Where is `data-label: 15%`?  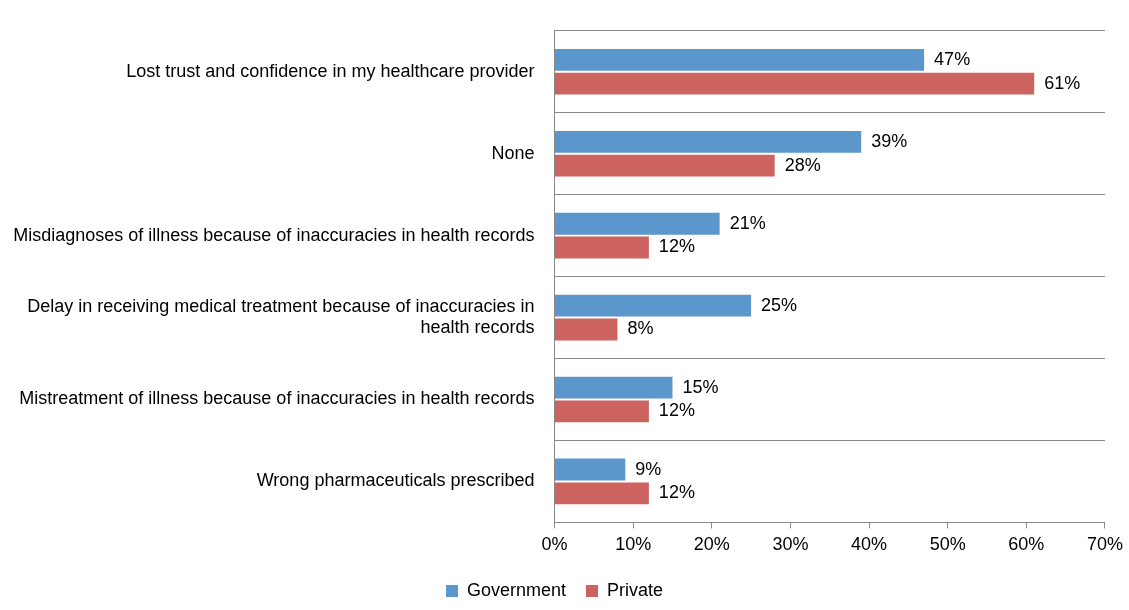
data-label: 15% is located at coordinates (700, 386).